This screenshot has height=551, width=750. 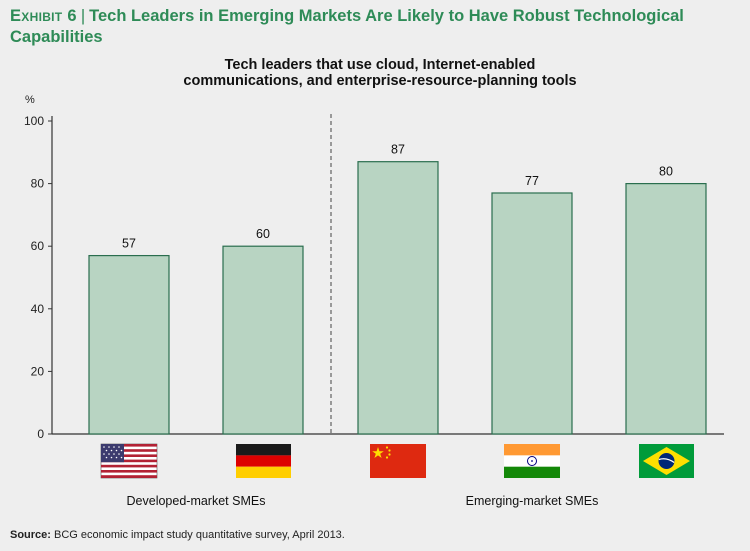 I want to click on value-label: 77, so click(x=532, y=181).